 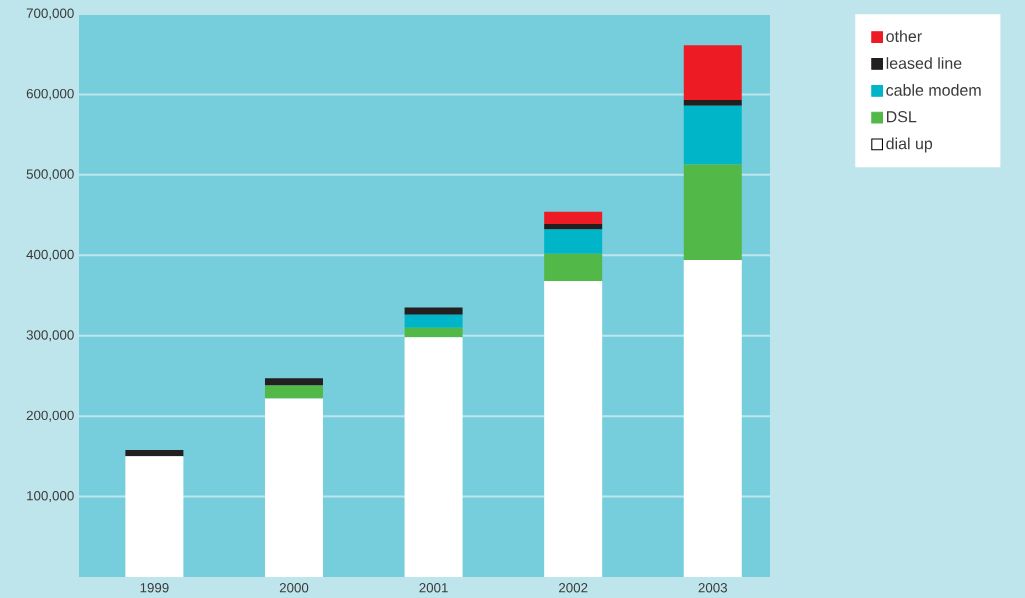 I want to click on x-tick-label: 2000, so click(x=294, y=588).